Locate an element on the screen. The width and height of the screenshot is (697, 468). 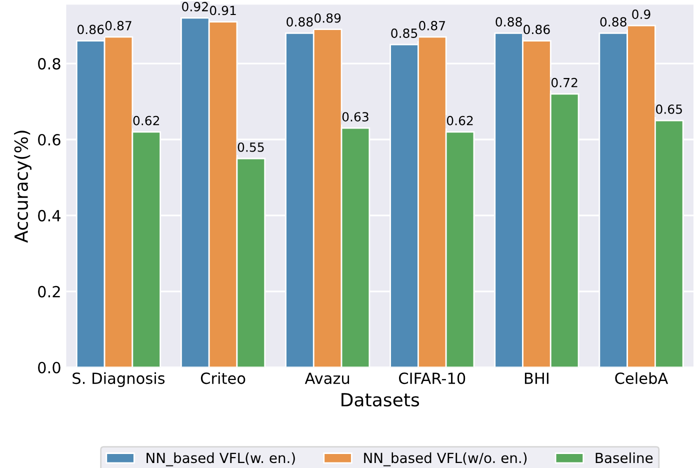
legend-label: NN_based VFL(w/o. en.) is located at coordinates (445, 459).